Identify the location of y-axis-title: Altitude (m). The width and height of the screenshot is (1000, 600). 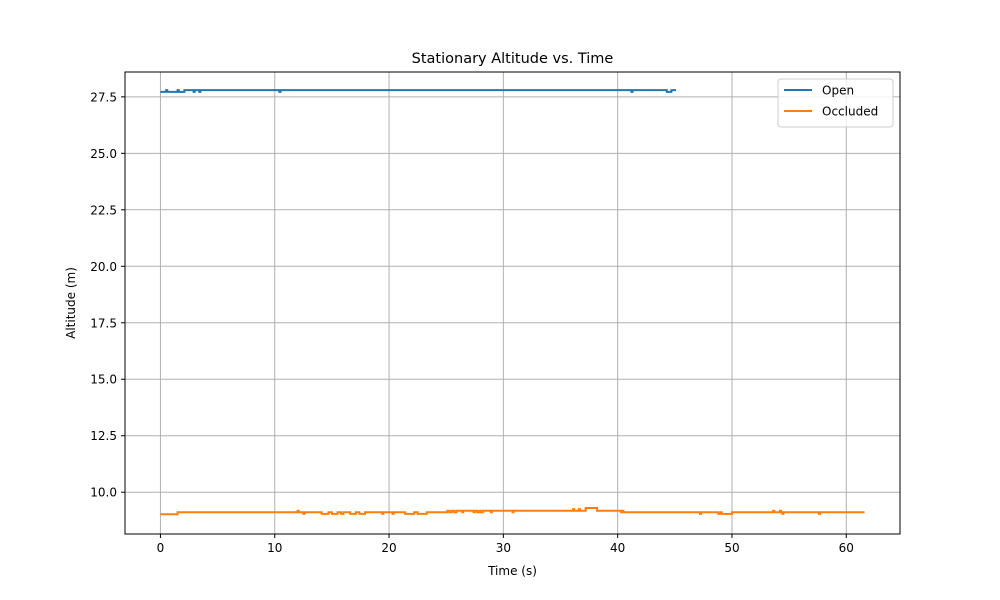
(71, 303).